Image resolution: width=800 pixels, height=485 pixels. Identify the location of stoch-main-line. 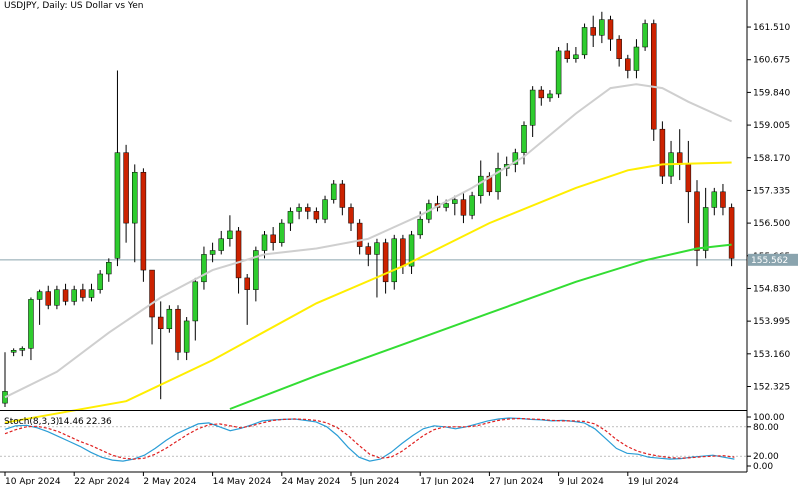
(369, 439).